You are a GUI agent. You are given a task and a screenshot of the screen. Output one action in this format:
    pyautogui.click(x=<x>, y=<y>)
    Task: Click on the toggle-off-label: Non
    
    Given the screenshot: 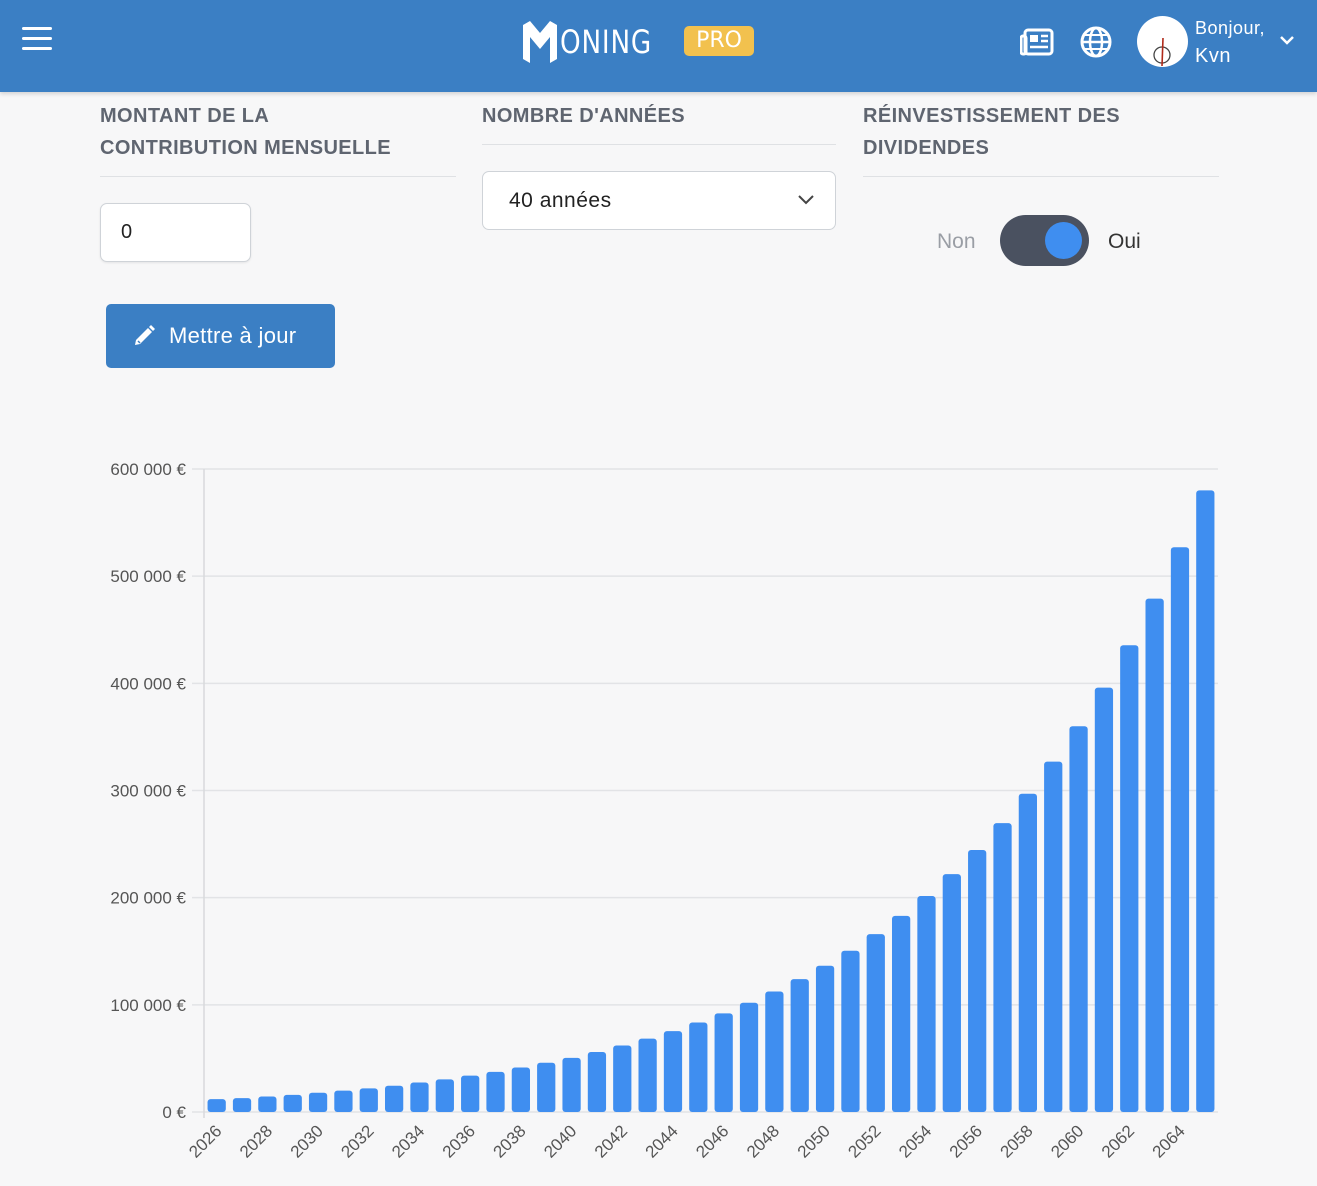 What is the action you would take?
    pyautogui.click(x=956, y=241)
    